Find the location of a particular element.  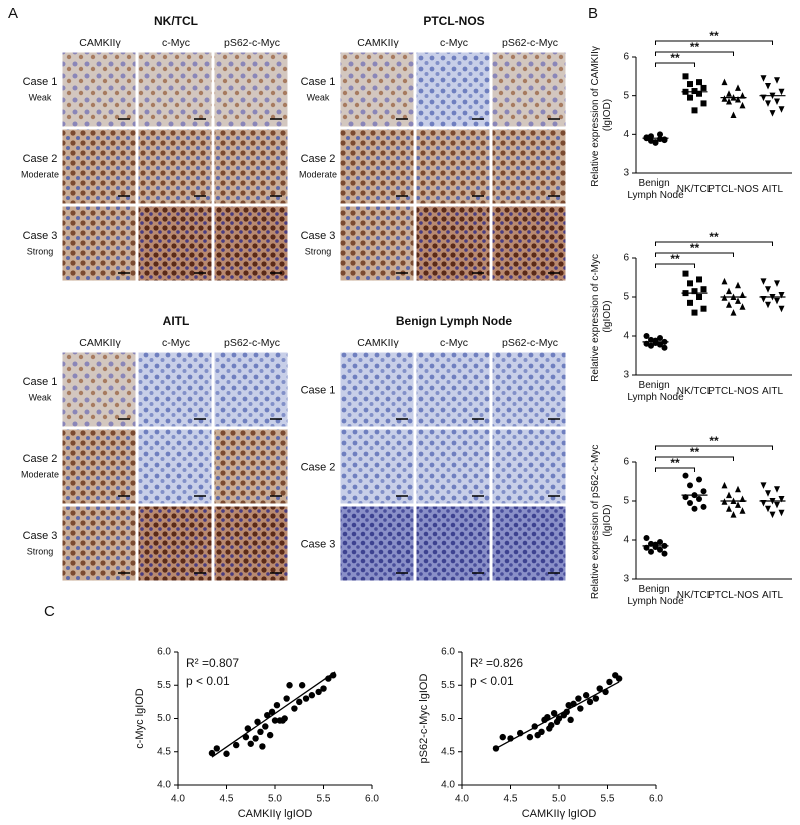

y-tick-label: 5.5 is located at coordinates (164, 685).